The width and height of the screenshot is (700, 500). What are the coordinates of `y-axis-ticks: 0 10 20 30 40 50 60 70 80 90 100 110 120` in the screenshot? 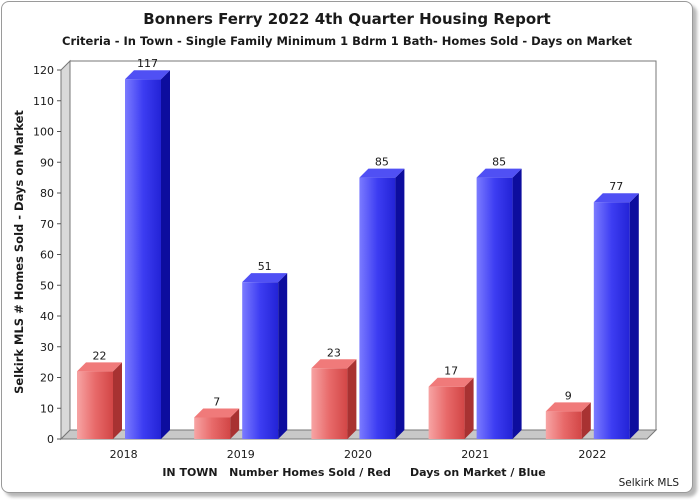 It's located at (47, 255).